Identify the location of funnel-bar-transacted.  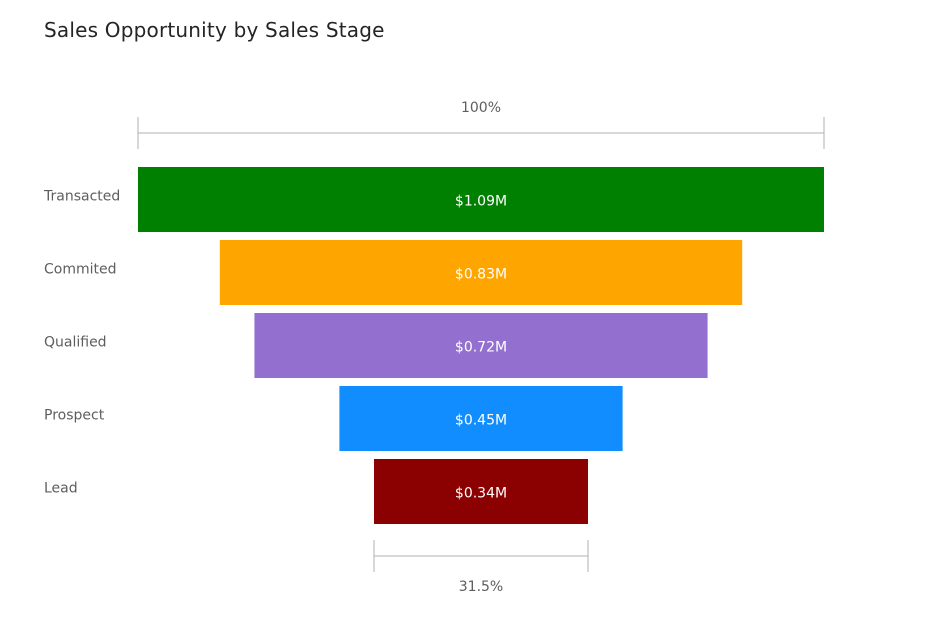
(481, 199).